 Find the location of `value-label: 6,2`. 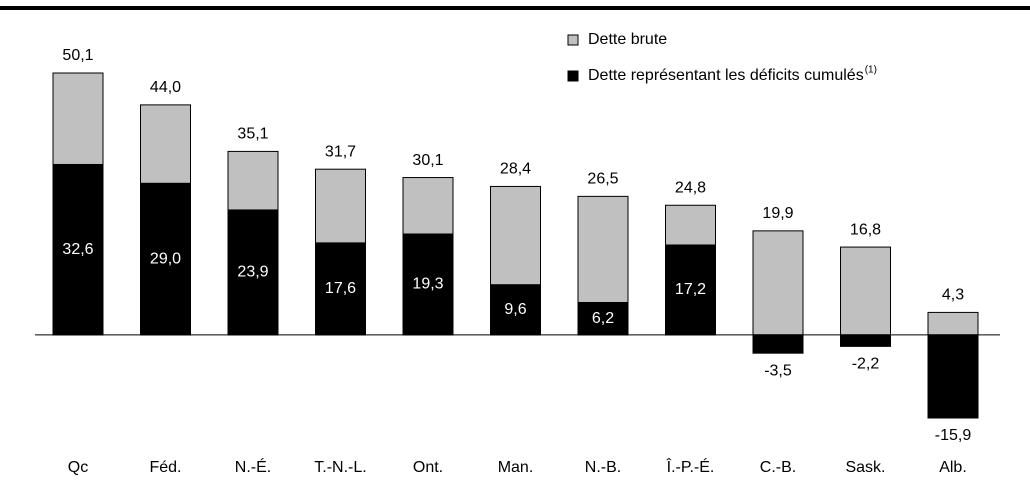

value-label: 6,2 is located at coordinates (603, 318).